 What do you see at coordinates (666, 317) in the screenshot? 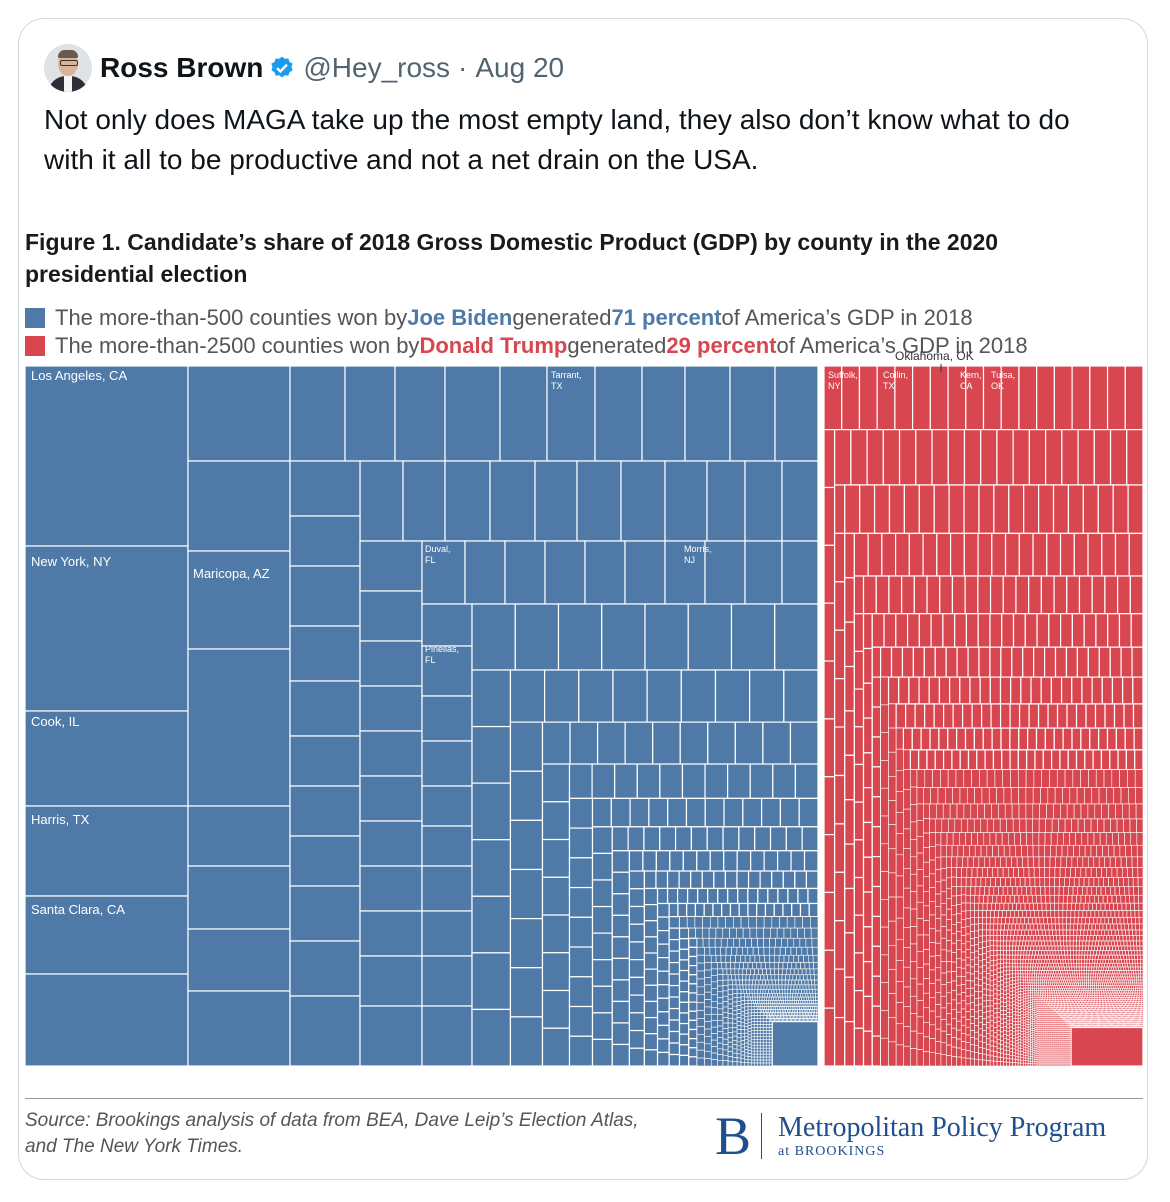
I see `legend-pct-biden: 71 percent` at bounding box center [666, 317].